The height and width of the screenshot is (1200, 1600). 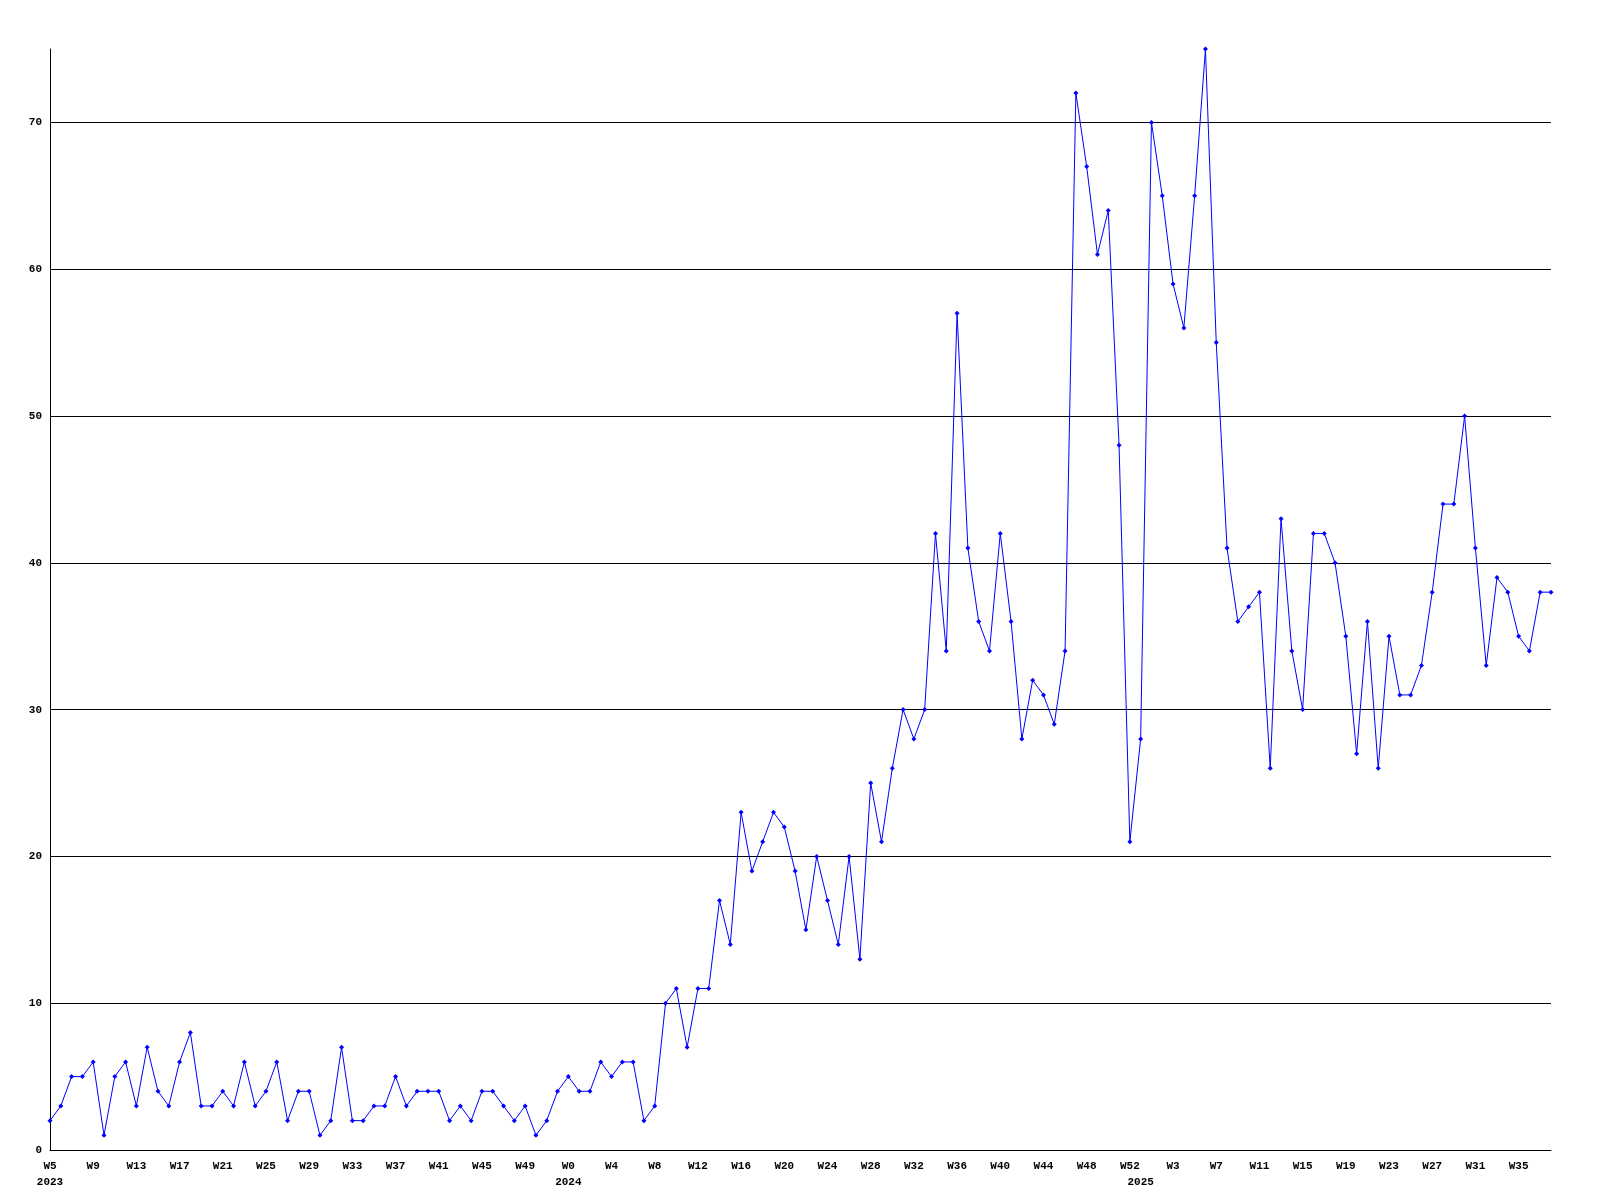 What do you see at coordinates (50, 1174) in the screenshot?
I see `x-tick-label: W5 2023` at bounding box center [50, 1174].